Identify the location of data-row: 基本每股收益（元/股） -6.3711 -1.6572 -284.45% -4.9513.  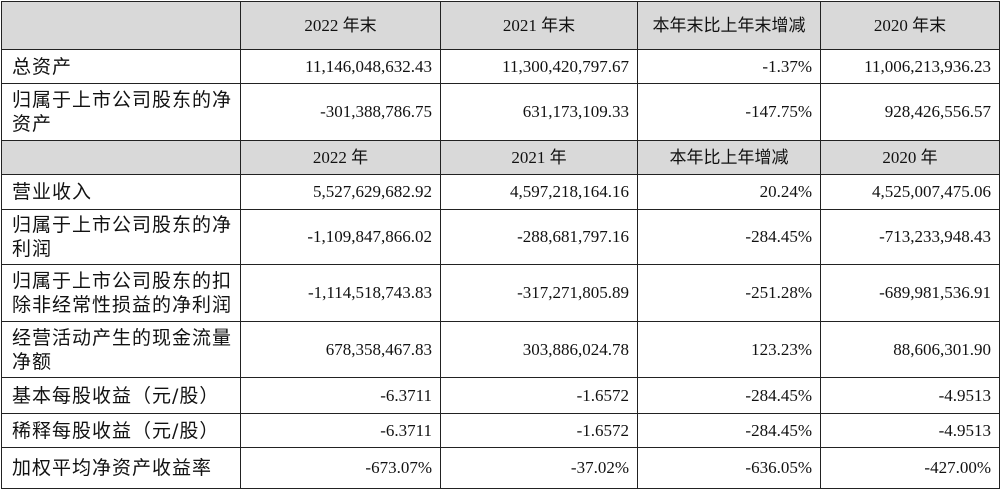
(500, 395).